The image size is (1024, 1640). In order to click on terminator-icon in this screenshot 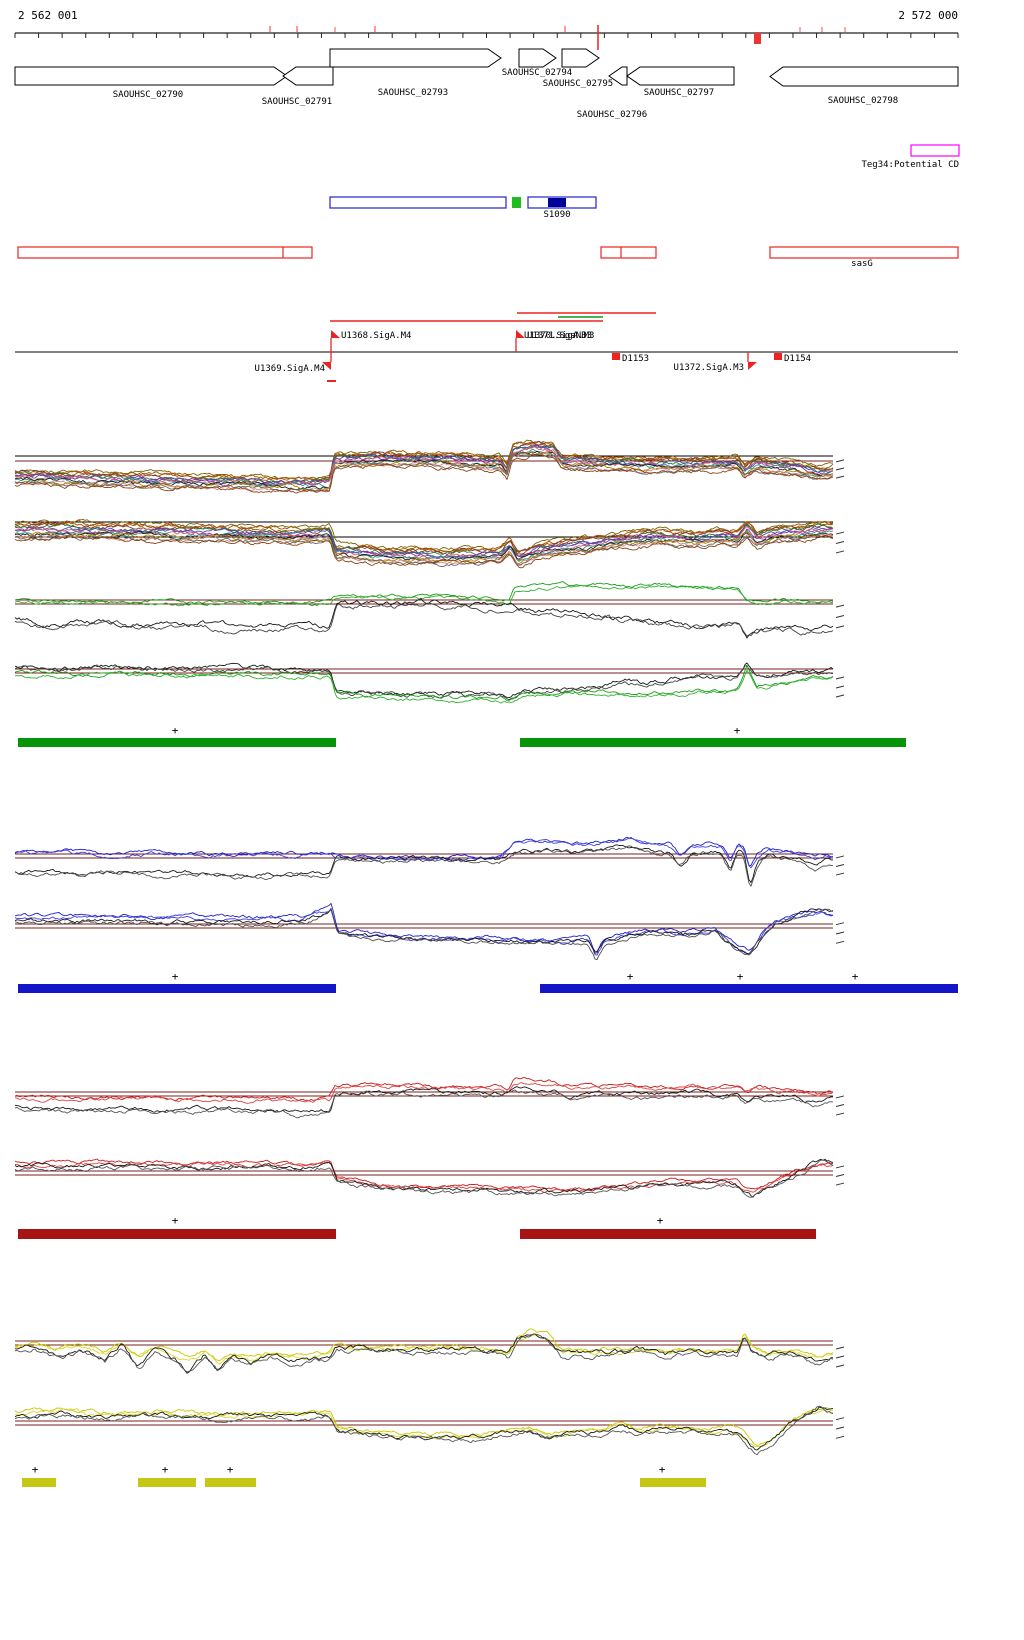, I will do `click(778, 356)`.